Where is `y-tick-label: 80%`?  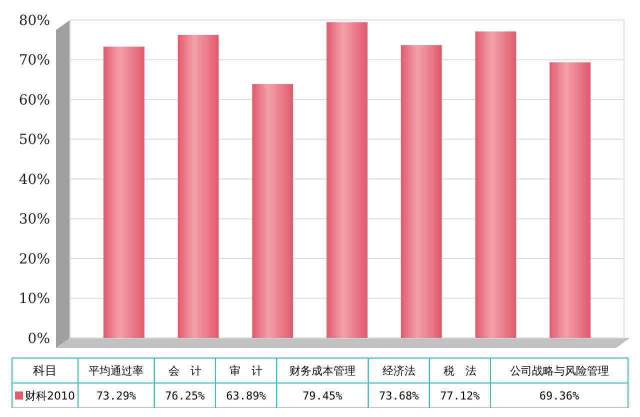 y-tick-label: 80% is located at coordinates (34, 20).